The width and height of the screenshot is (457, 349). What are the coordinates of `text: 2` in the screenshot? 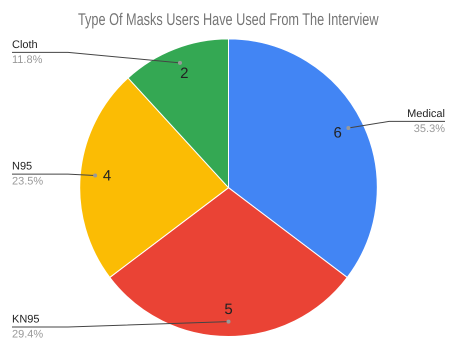 It's located at (184, 73).